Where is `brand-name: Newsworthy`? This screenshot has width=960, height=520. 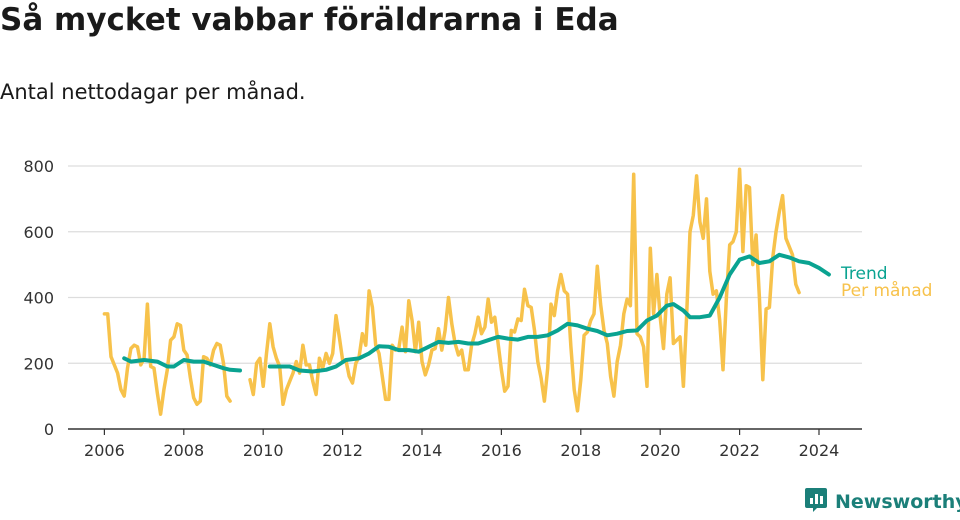 brand-name: Newsworthy is located at coordinates (897, 502).